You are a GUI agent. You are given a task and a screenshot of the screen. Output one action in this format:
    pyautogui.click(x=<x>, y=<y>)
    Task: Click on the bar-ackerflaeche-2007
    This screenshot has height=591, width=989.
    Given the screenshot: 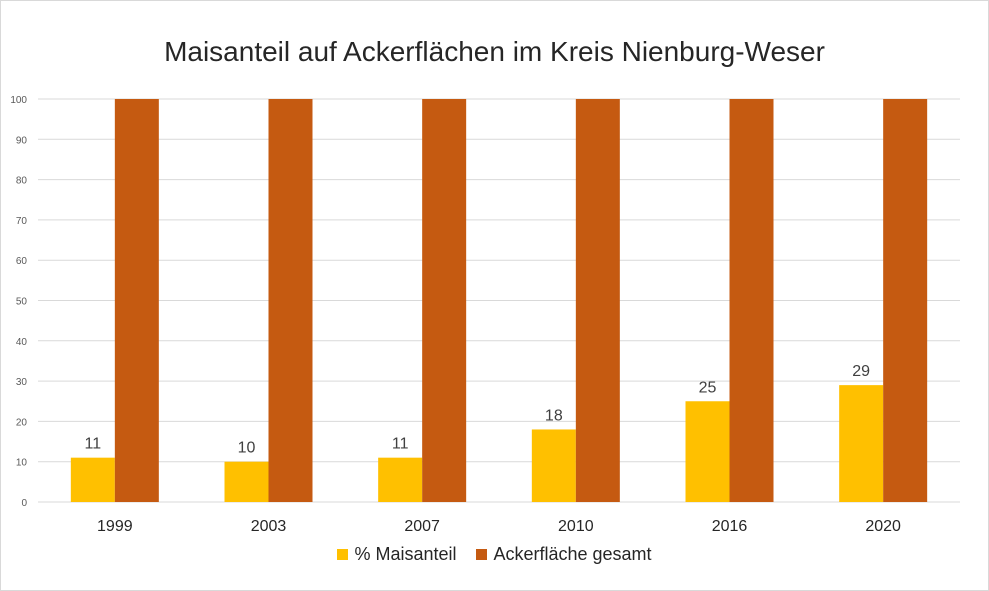 What is the action you would take?
    pyautogui.click(x=444, y=300)
    